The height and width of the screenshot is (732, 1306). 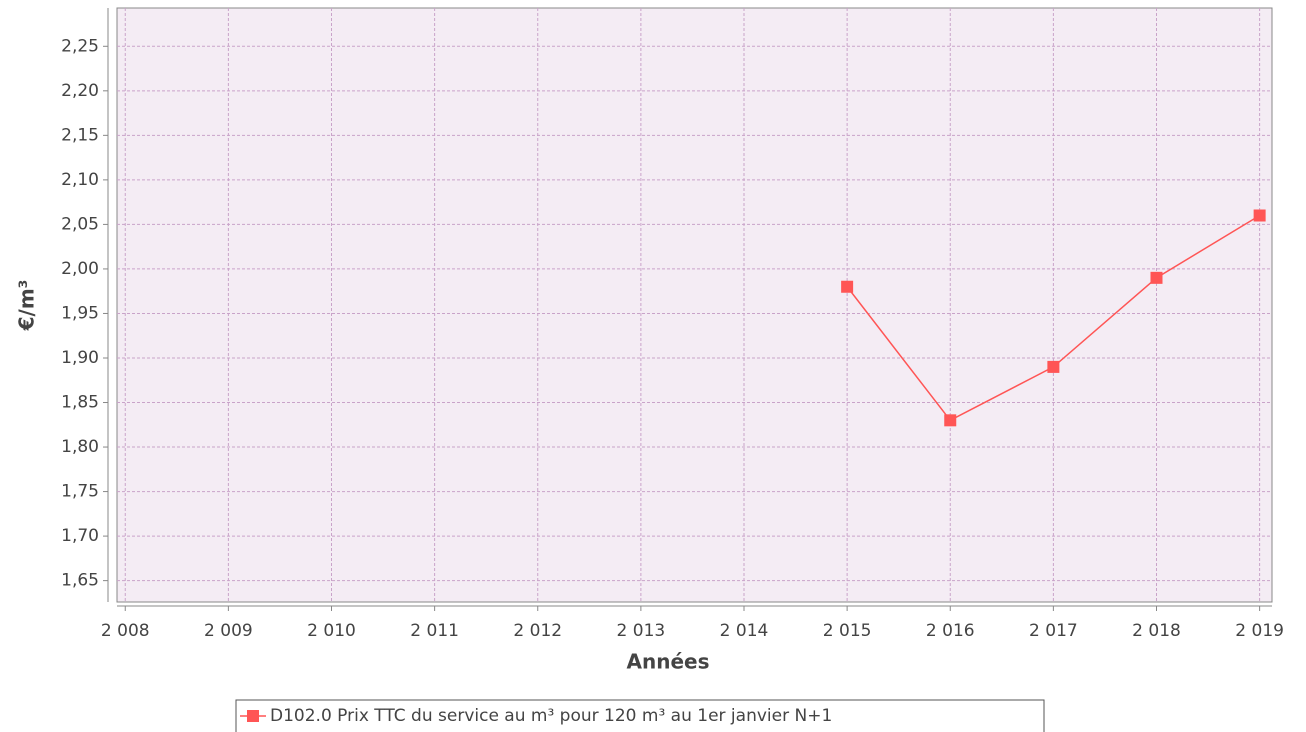 What do you see at coordinates (80, 403) in the screenshot?
I see `y-tick-label: 1,85` at bounding box center [80, 403].